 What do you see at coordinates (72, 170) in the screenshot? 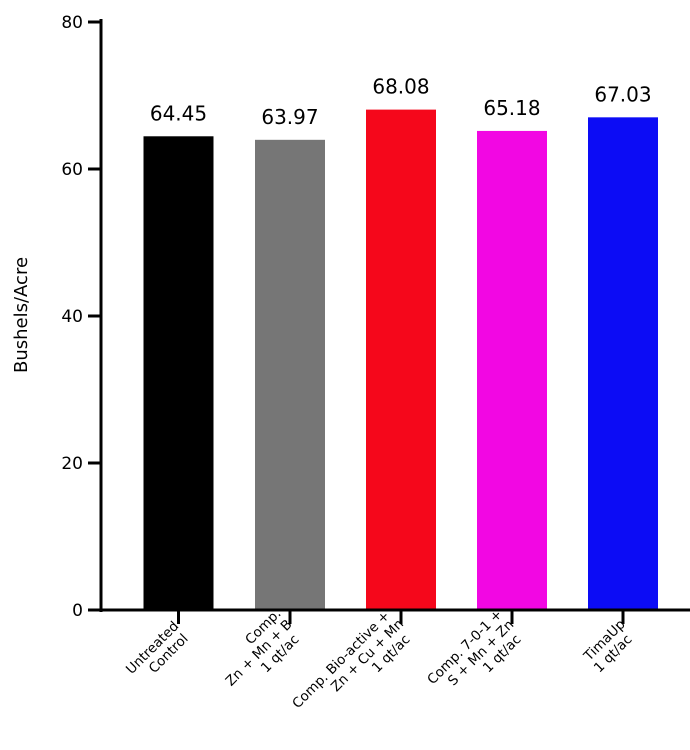
I see `y-tick-label: 60` at bounding box center [72, 170].